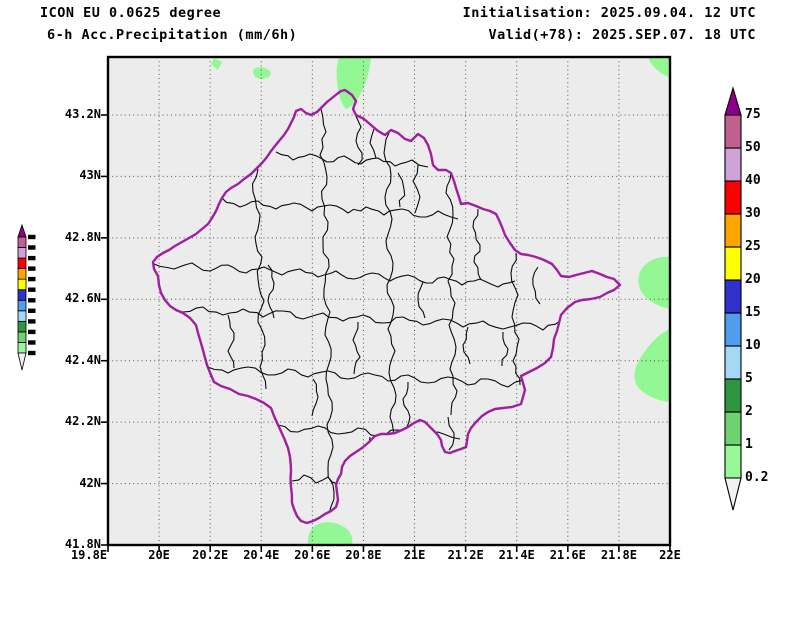  What do you see at coordinates (82, 236) in the screenshot?
I see `lat-tick-label: 42.8N` at bounding box center [82, 236].